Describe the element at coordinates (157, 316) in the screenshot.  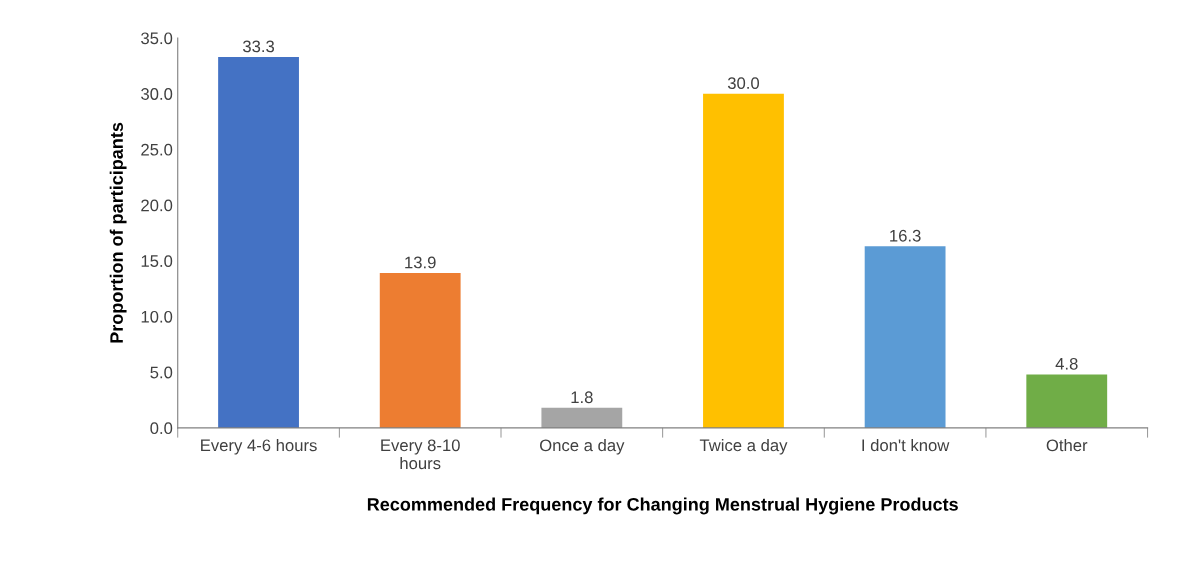
I see `y-tick-label: 10.0` at that location.